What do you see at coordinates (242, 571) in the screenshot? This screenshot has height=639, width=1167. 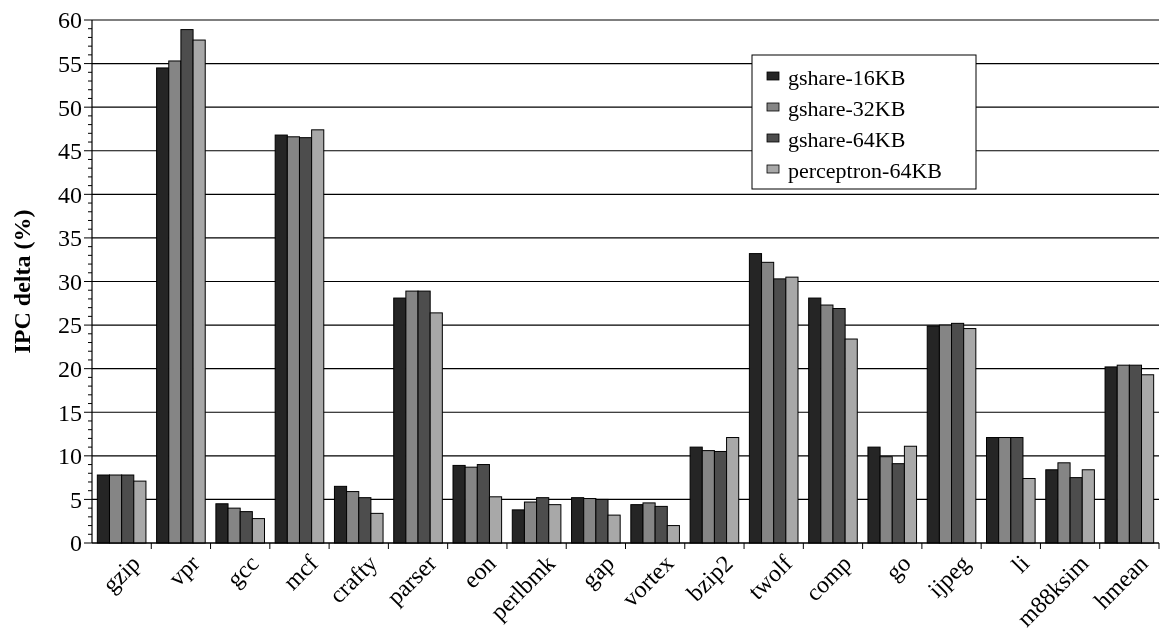 I see `x-tick-label: gcc` at bounding box center [242, 571].